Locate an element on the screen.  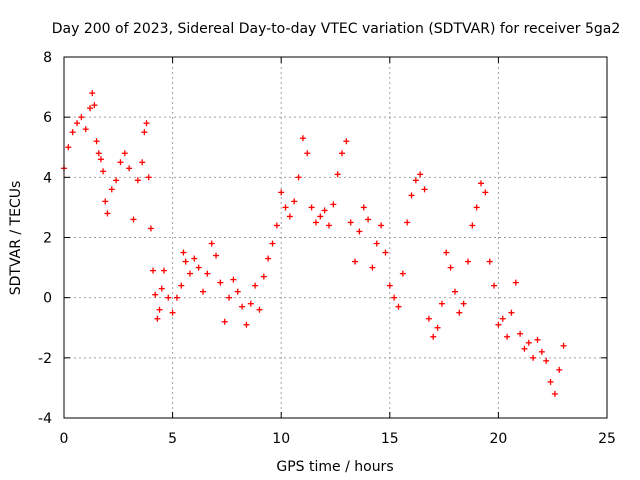
y-tick-label: -2 is located at coordinates (45, 359).